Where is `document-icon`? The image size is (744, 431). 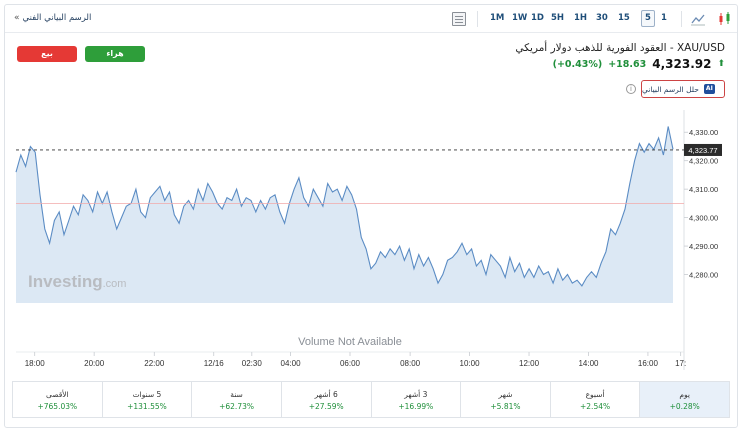 document-icon is located at coordinates (459, 19).